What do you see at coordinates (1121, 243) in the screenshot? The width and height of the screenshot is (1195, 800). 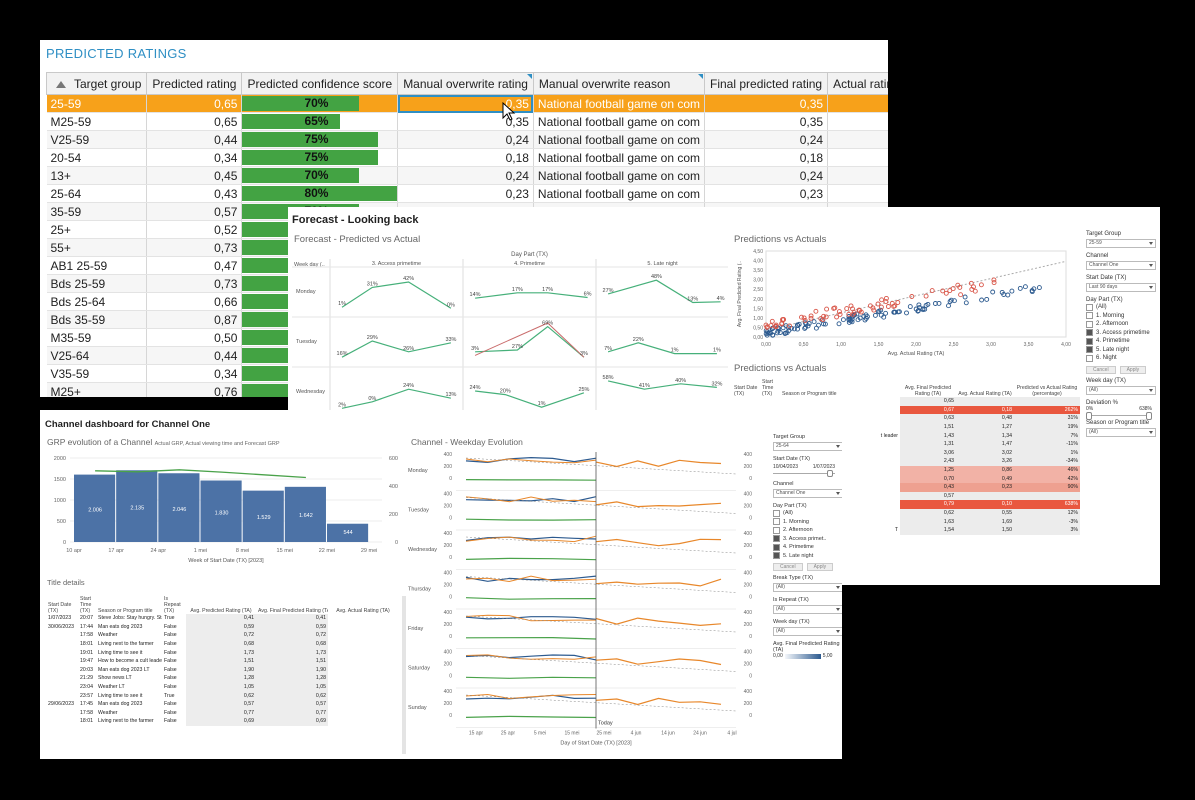 I see `target-group-select: 25-59` at bounding box center [1121, 243].